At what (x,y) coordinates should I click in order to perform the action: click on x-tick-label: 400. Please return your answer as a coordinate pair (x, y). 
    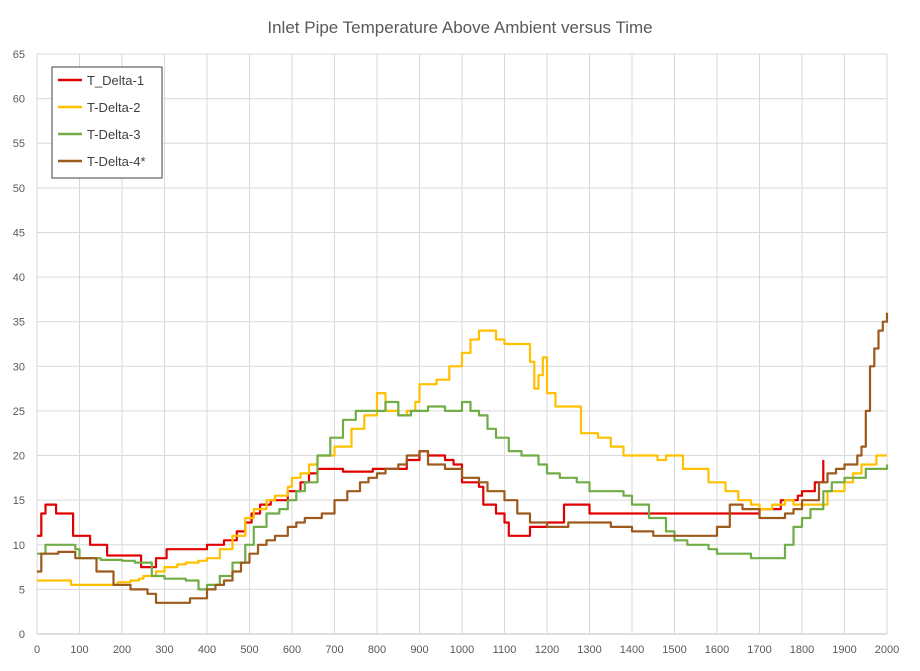
    Looking at the image, I should click on (207, 650).